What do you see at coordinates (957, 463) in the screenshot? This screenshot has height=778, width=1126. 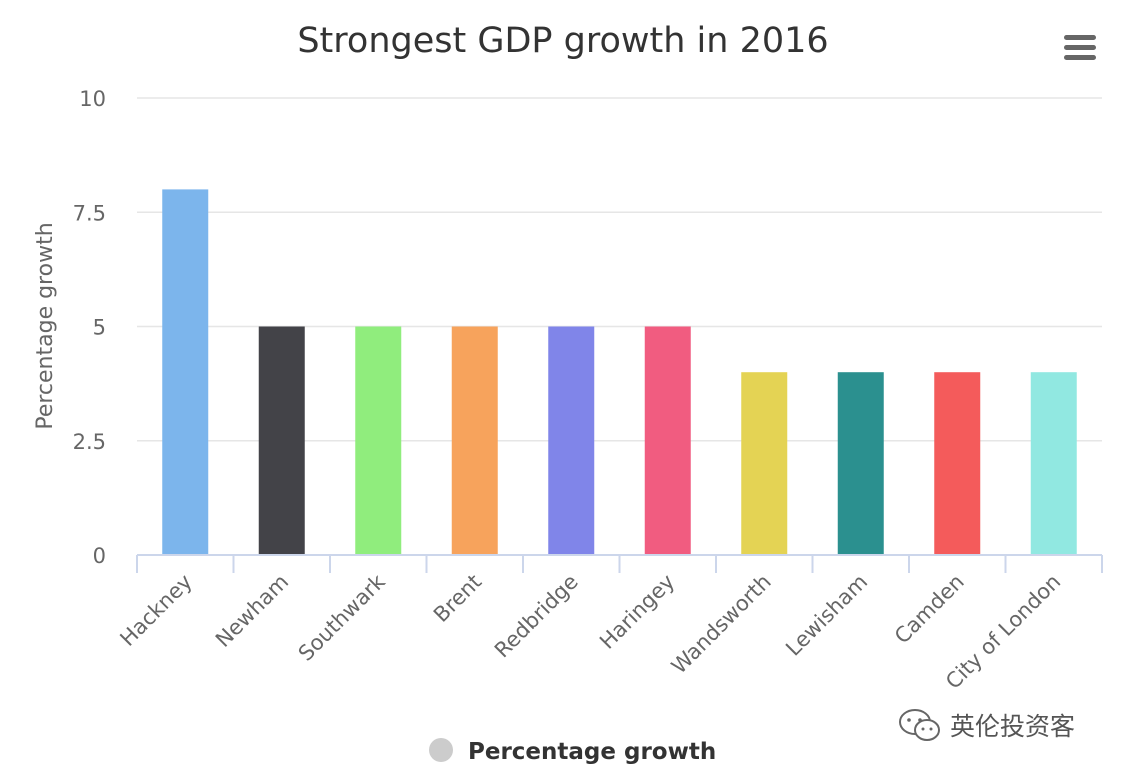 I see `bar-camden` at bounding box center [957, 463].